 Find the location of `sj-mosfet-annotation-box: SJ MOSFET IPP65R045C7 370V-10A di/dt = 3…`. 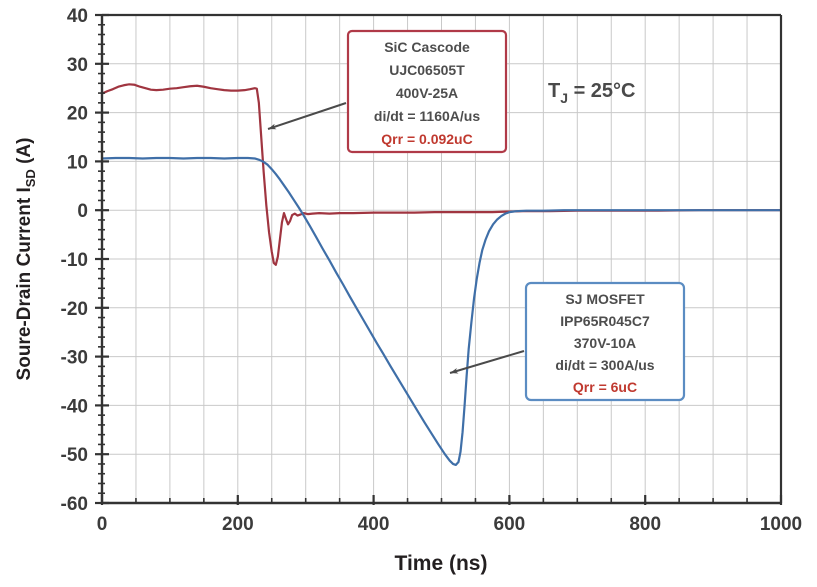

sj-mosfet-annotation-box: SJ MOSFET IPP65R045C7 370V-10A di/dt = 3… is located at coordinates (605, 341).